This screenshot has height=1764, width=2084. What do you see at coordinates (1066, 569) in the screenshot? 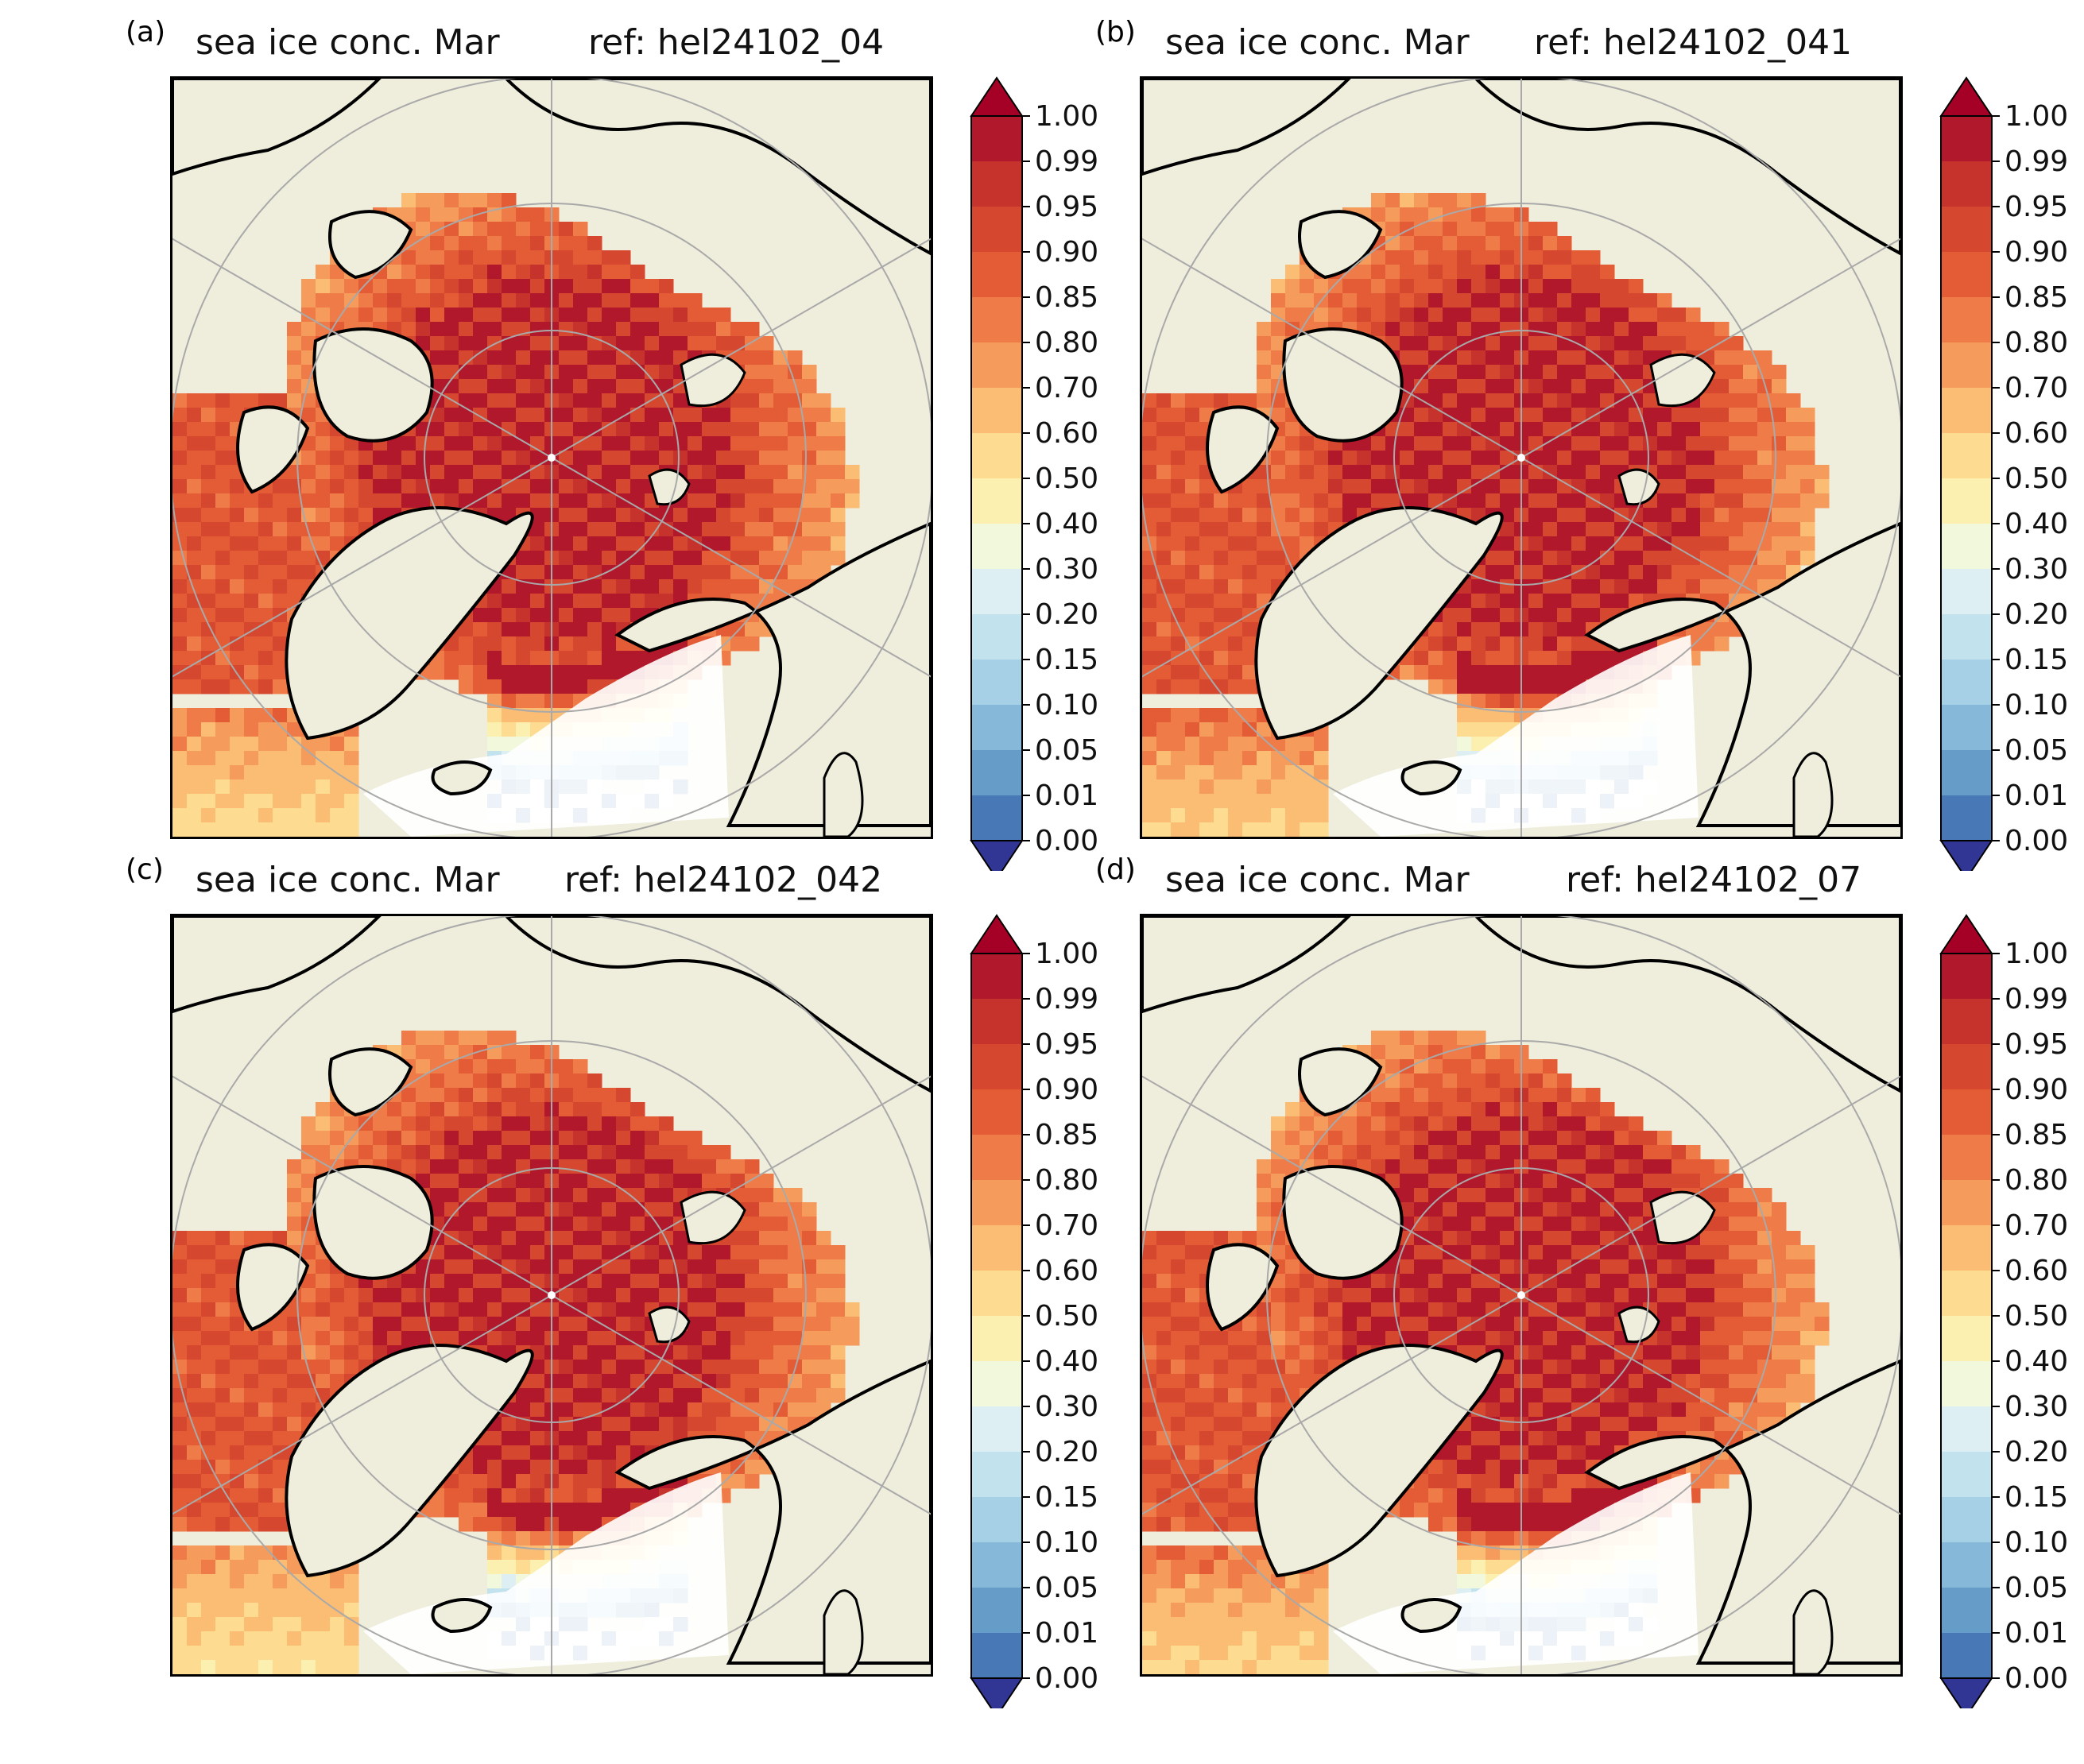
I see `colorbar-tick-label: 0.30` at bounding box center [1066, 569].